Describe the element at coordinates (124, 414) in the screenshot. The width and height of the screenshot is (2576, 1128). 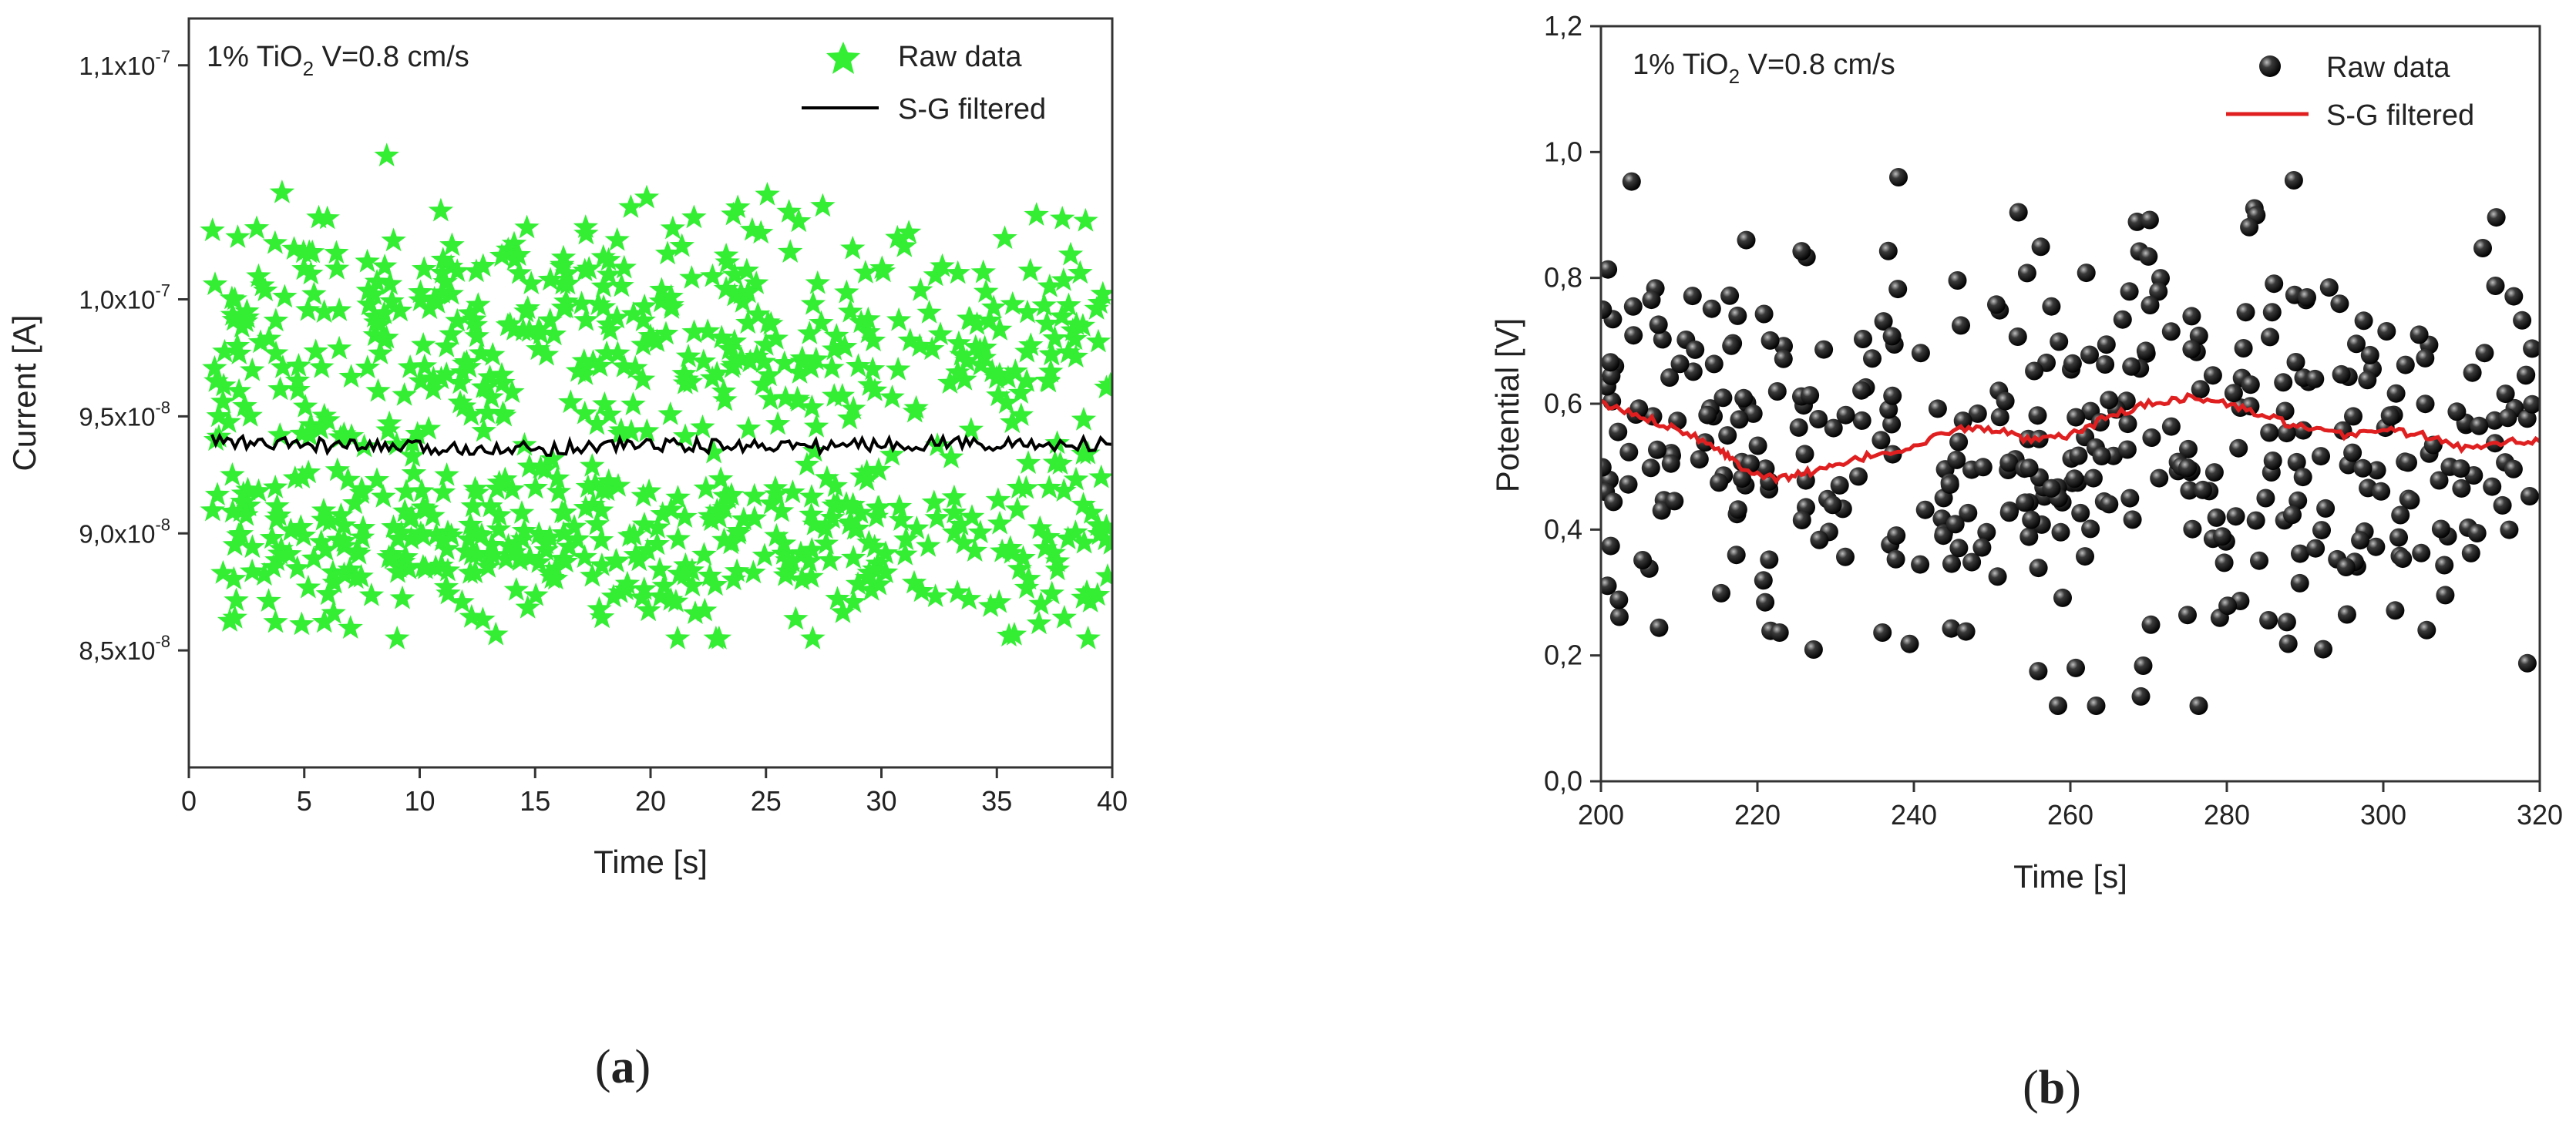
I see `y-tick-label: 9,5x10⁻⁸` at that location.